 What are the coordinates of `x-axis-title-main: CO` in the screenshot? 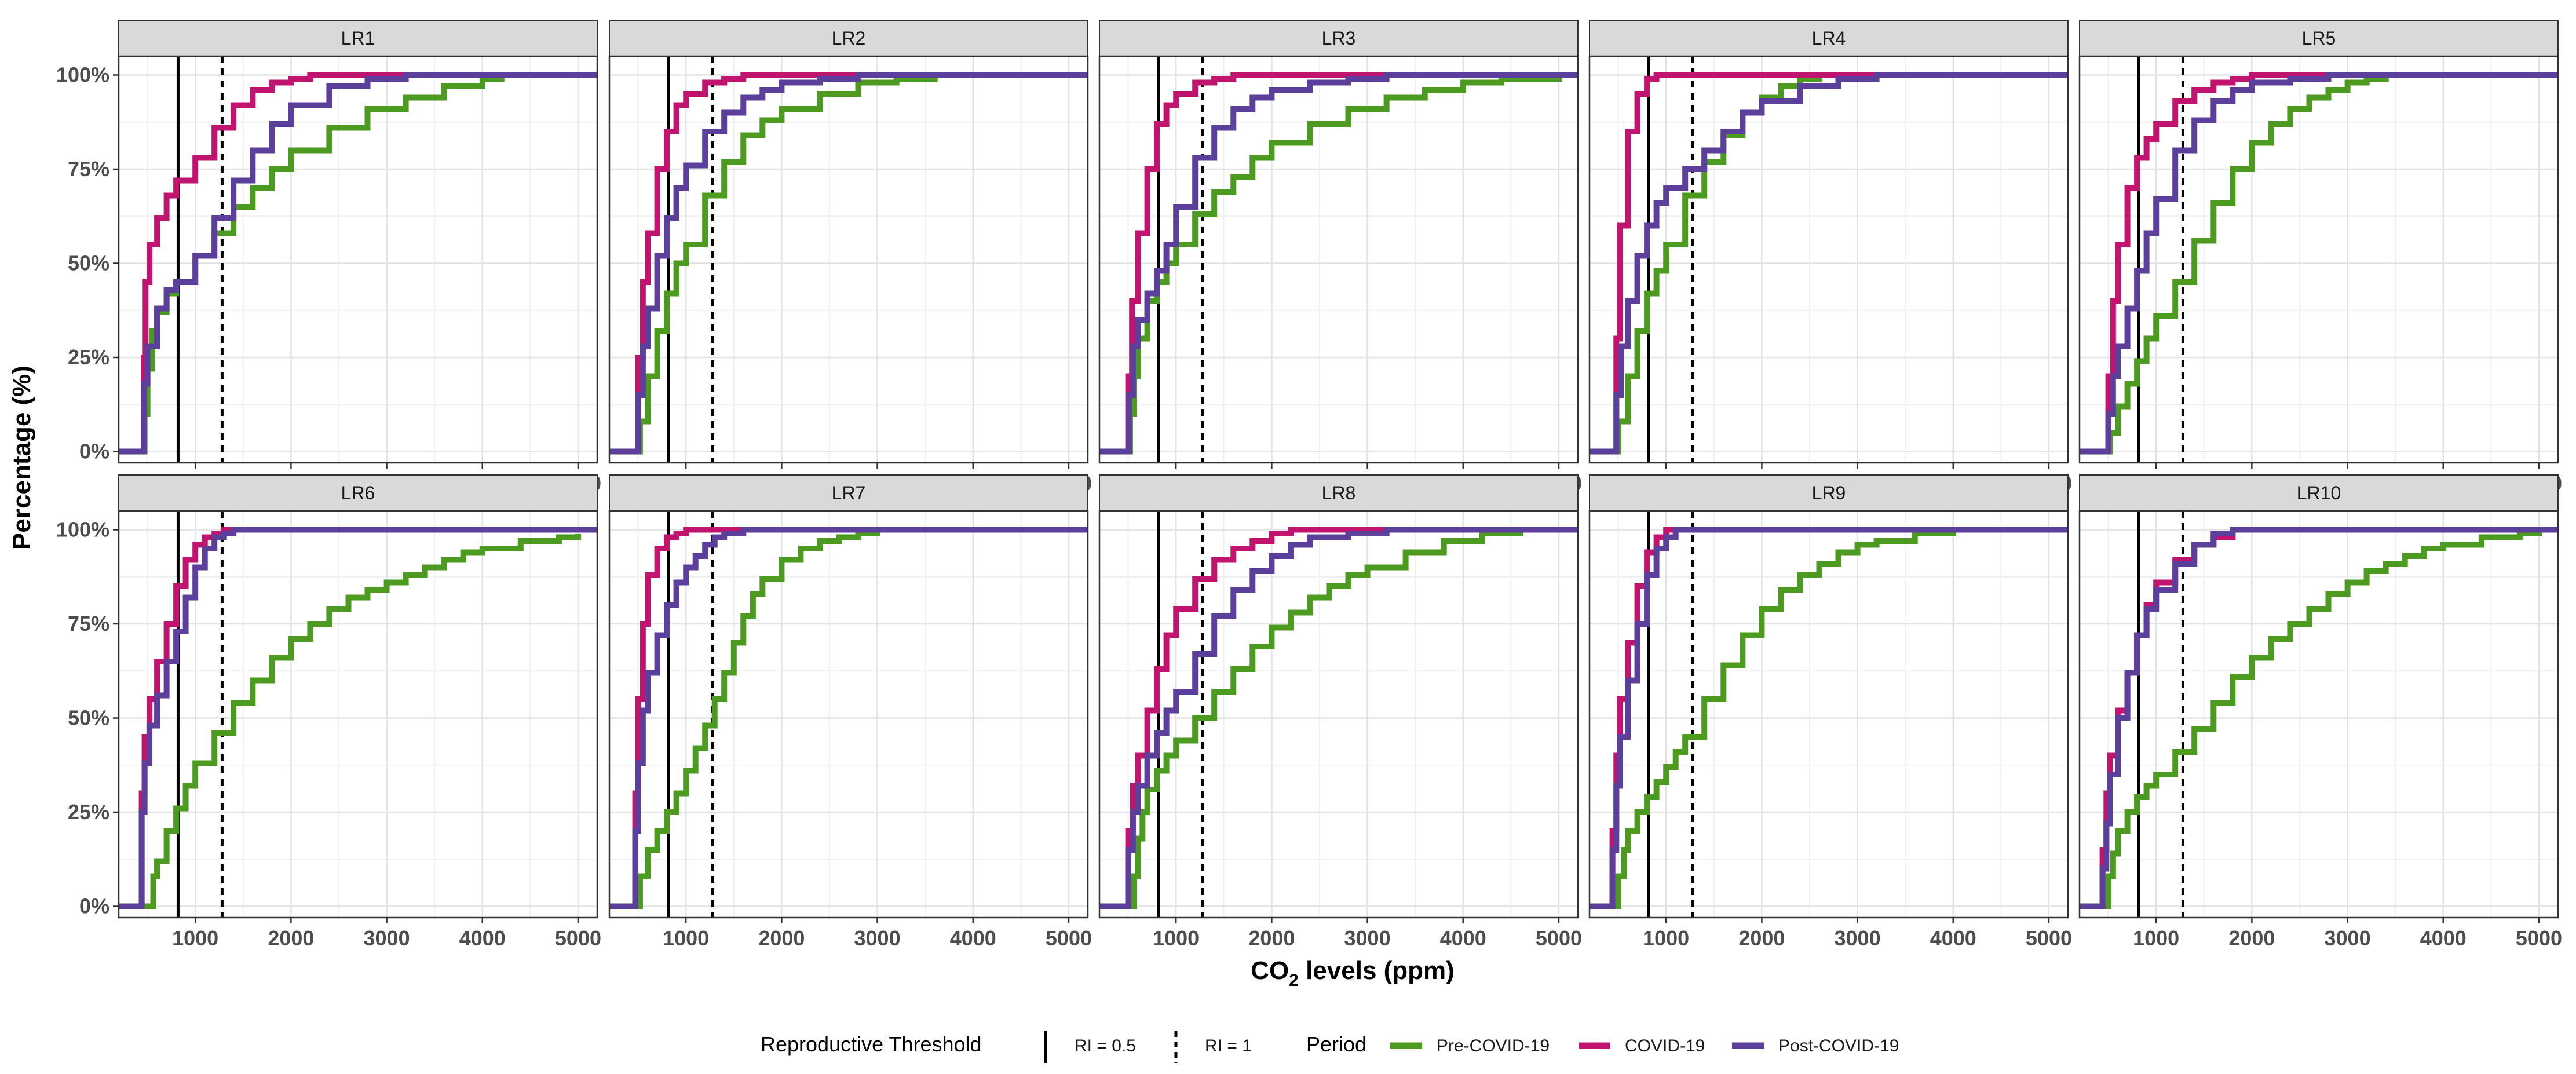 It's located at (1270, 970).